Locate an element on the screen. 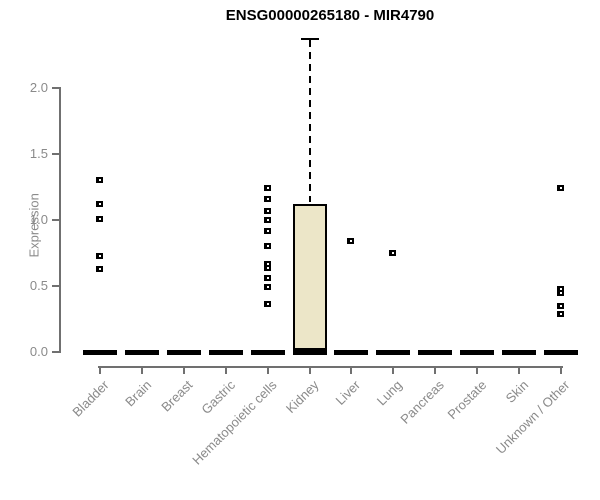 Image resolution: width=600 pixels, height=500 pixels. x-axis-line is located at coordinates (330, 367).